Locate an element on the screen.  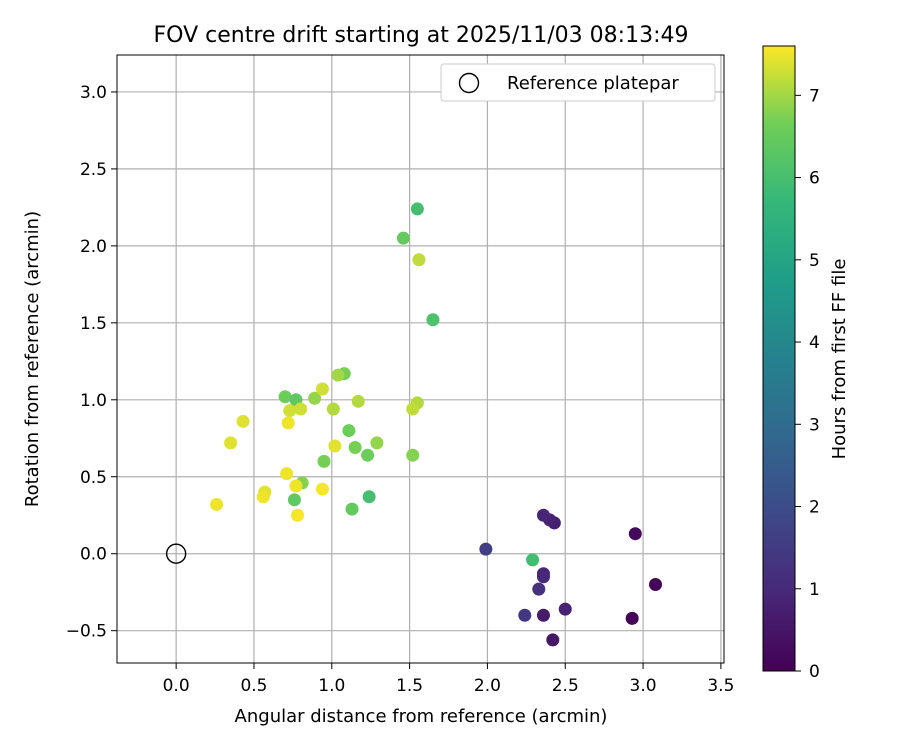
y-tick-label: 3.0 is located at coordinates (93, 93).